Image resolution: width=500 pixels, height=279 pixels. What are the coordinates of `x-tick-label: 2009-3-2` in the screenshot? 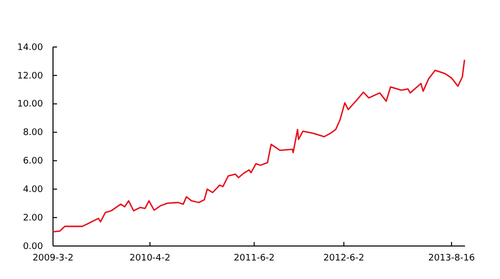 It's located at (53, 258).